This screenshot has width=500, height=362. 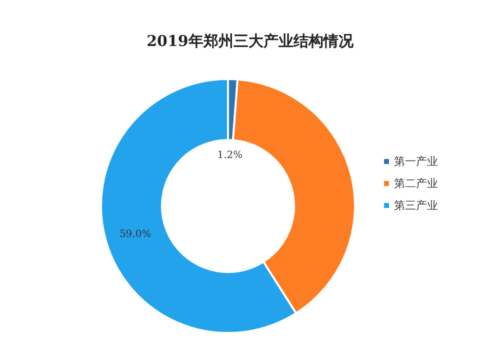 I want to click on data-label: 1.2%, so click(x=230, y=156).